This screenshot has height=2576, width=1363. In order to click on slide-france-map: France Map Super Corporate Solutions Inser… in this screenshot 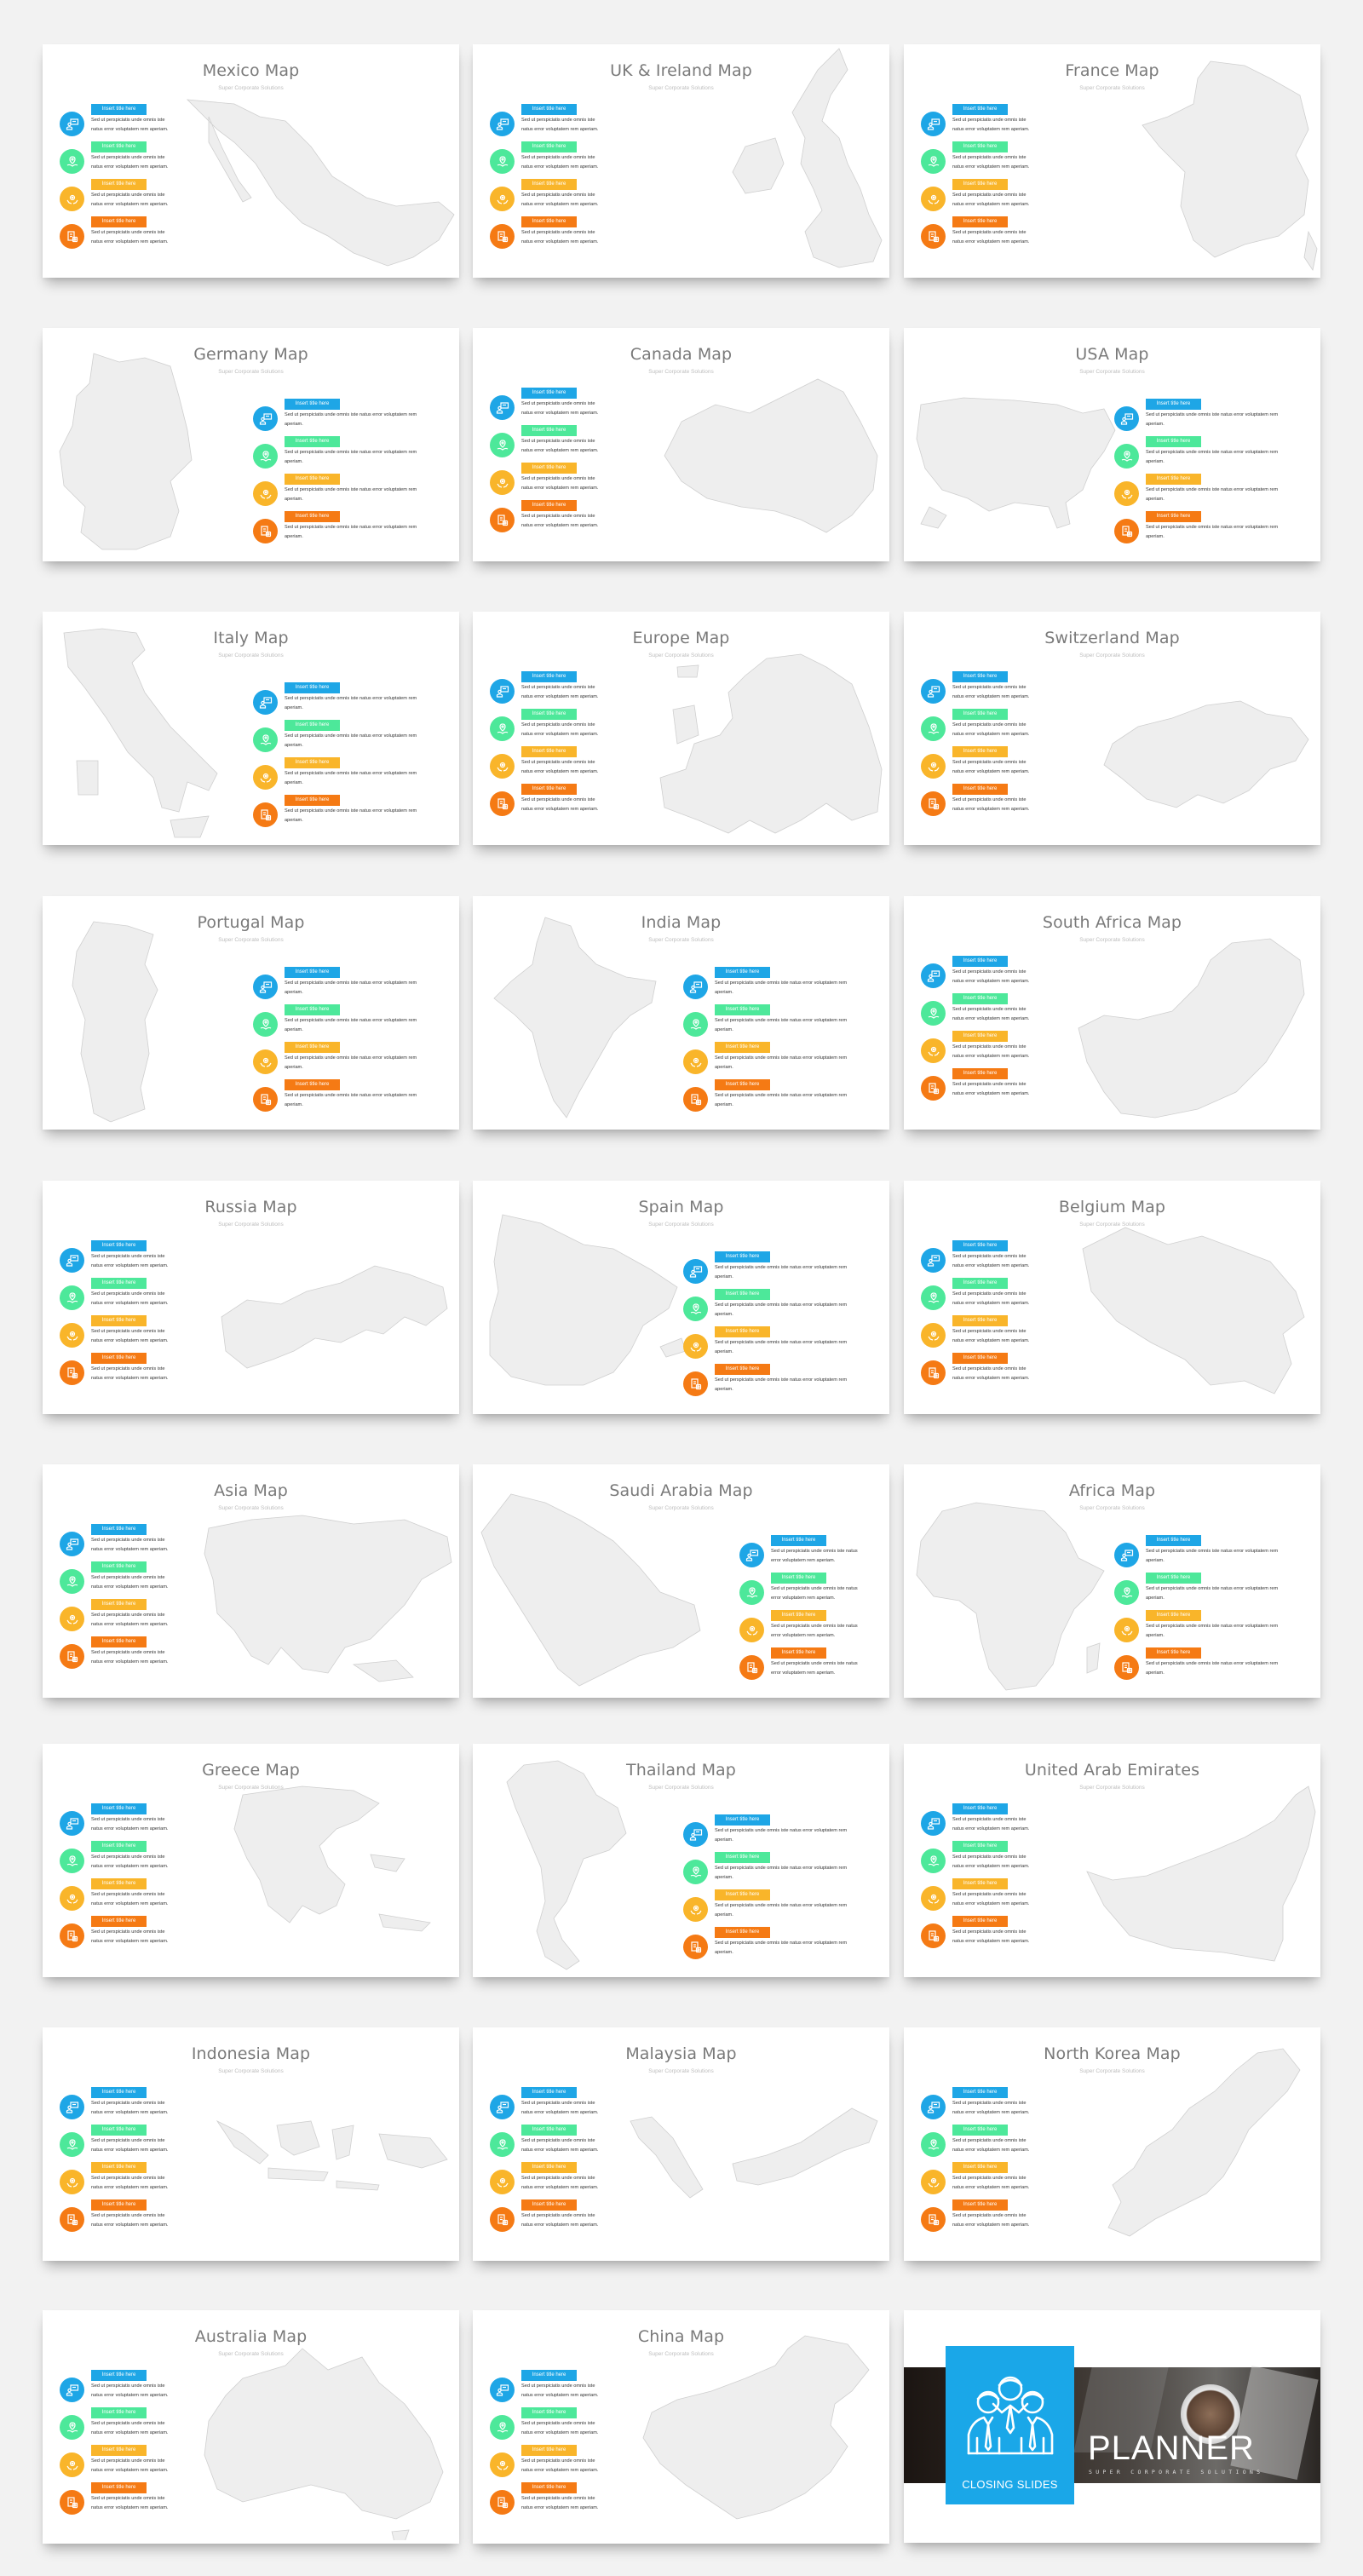, I will do `click(1112, 161)`.